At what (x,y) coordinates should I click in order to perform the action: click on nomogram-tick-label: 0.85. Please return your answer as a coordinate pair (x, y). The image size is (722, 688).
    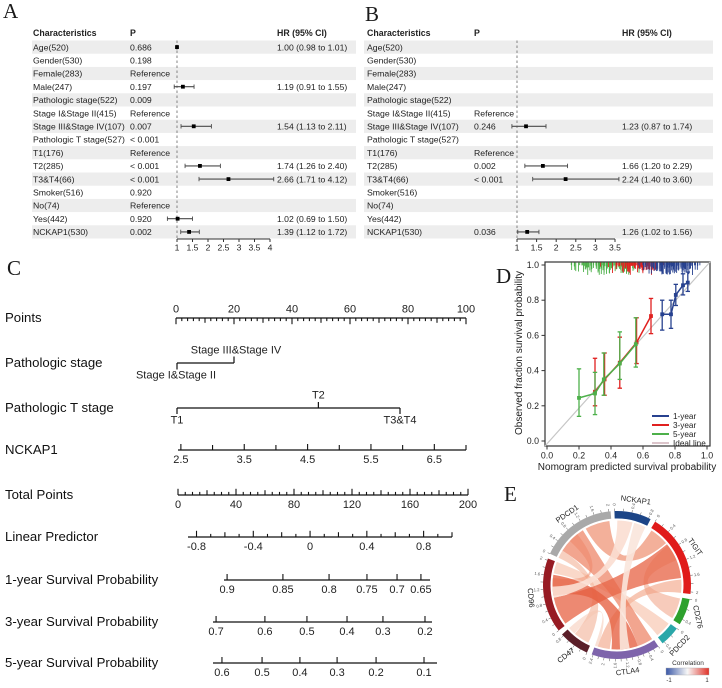
    Looking at the image, I should click on (282, 590).